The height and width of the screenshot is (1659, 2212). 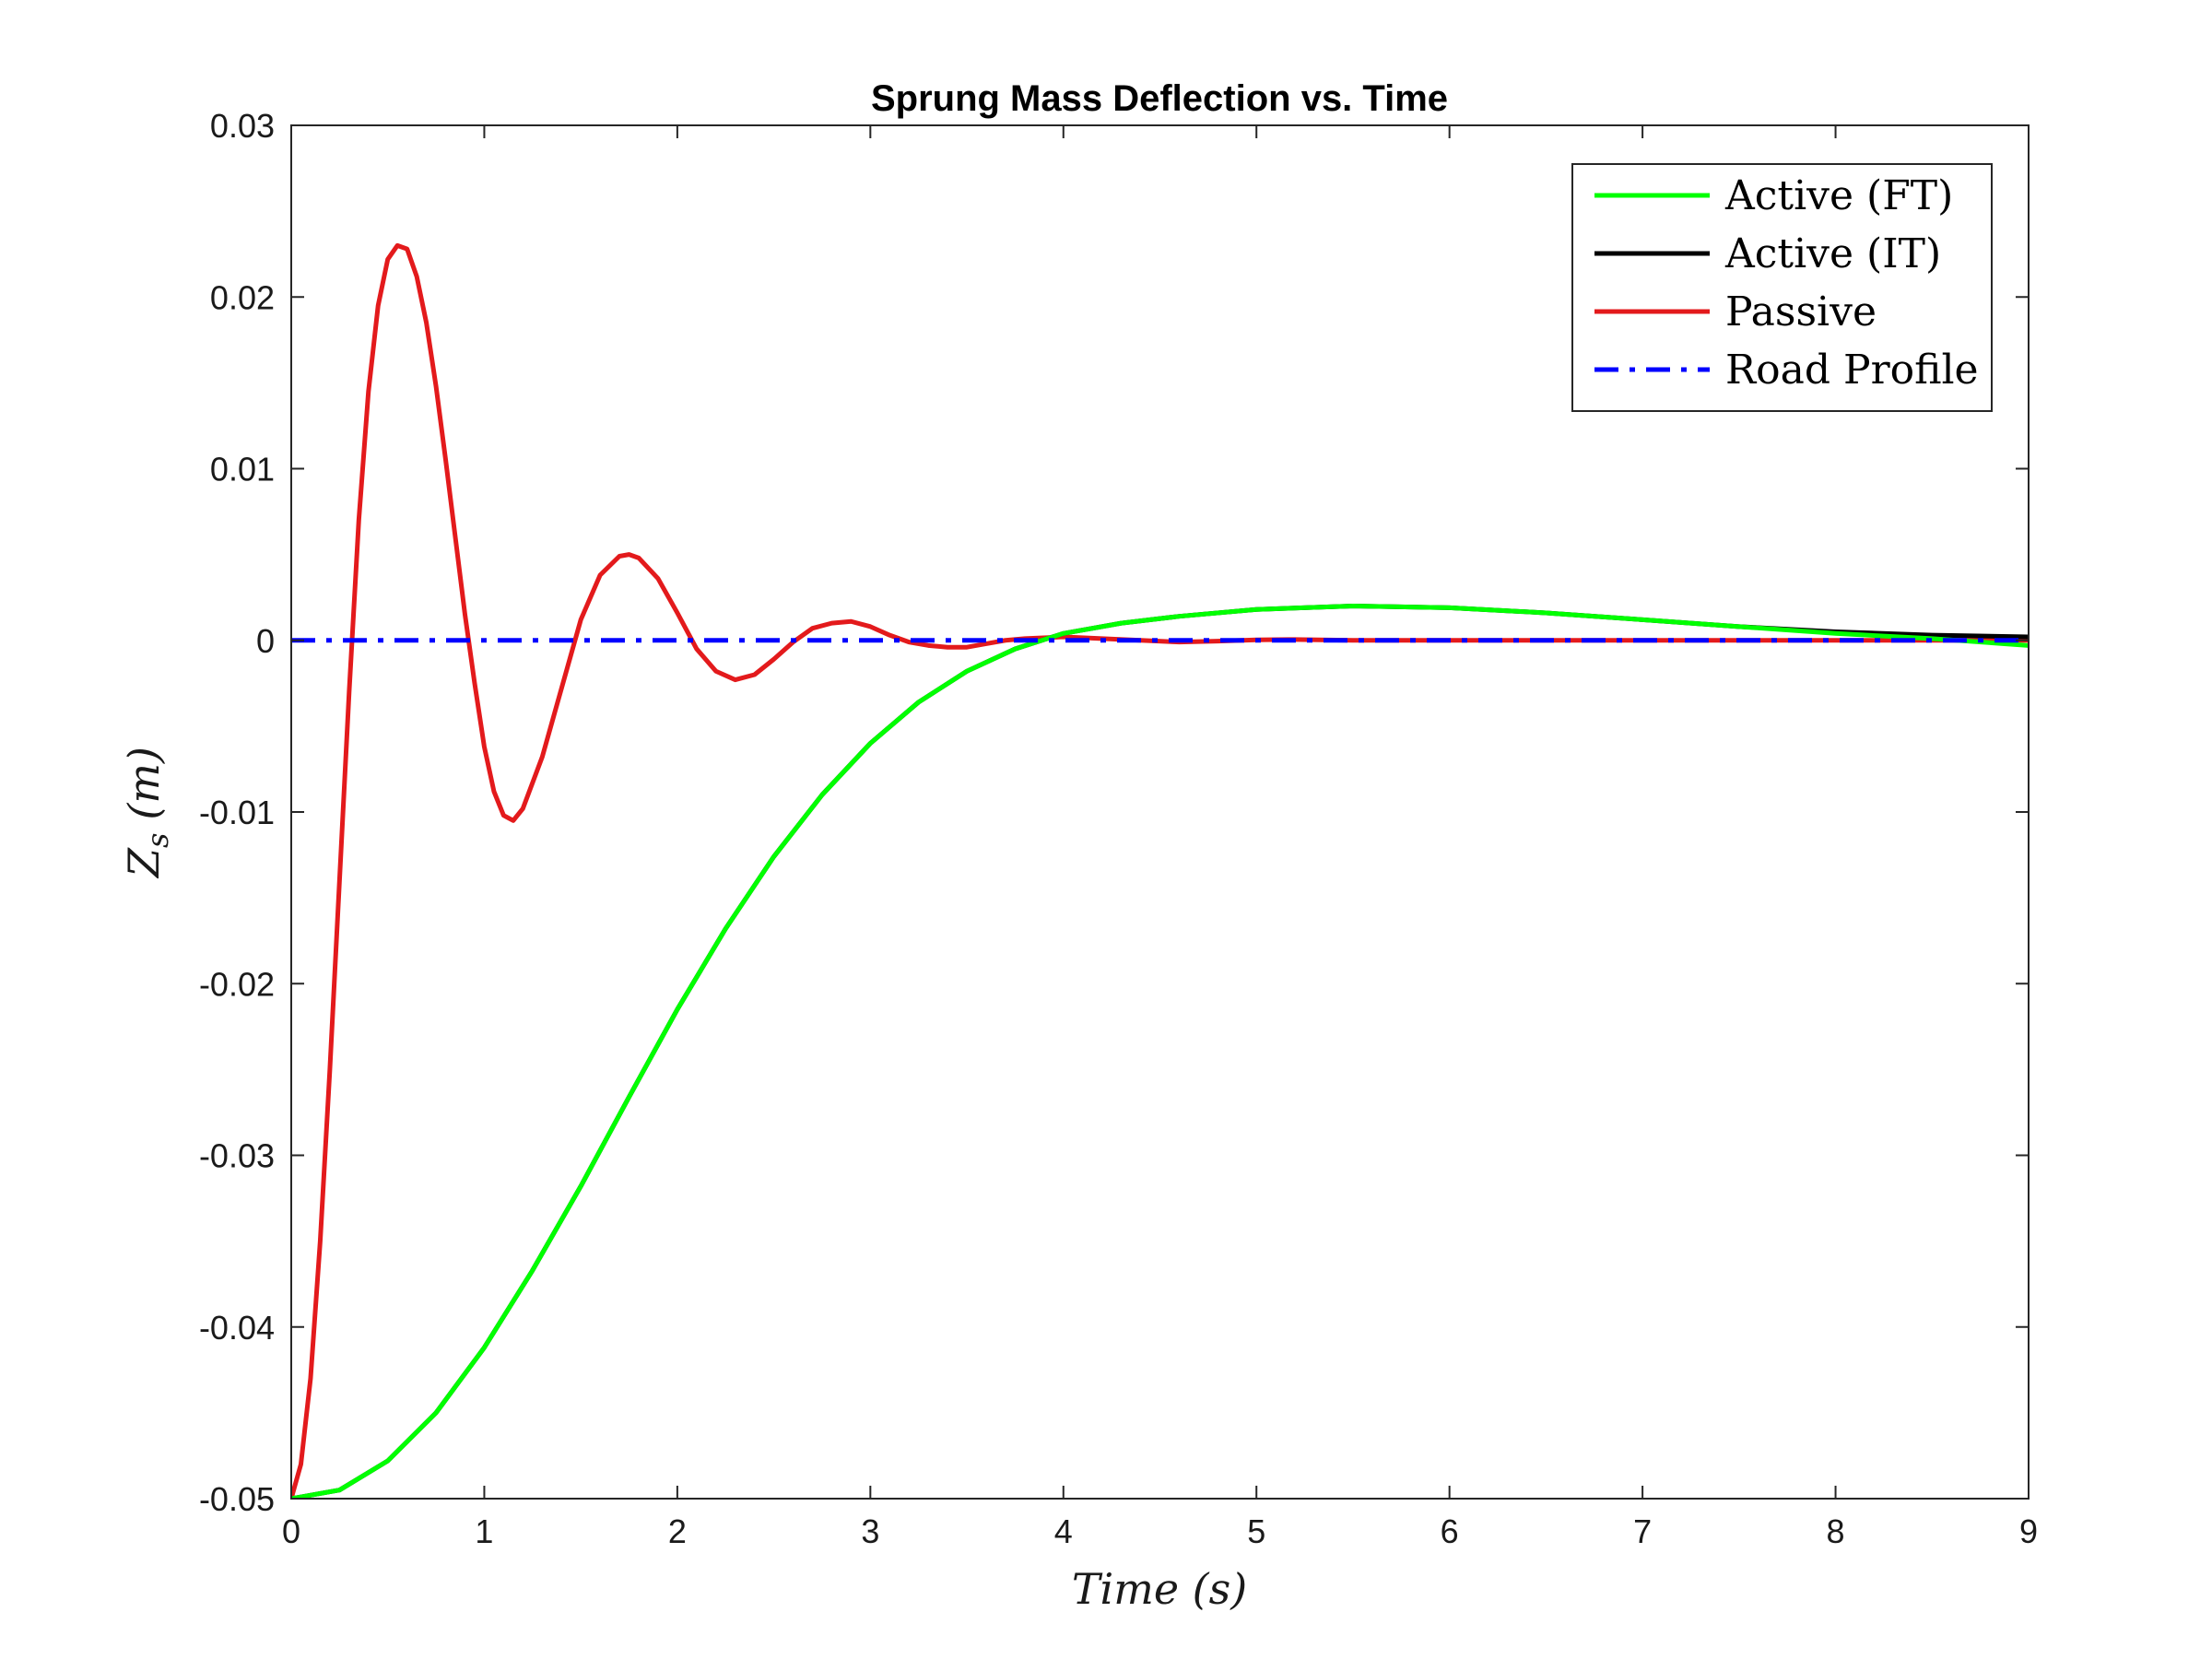 I want to click on y-axis-label-main: Z, so click(x=144, y=863).